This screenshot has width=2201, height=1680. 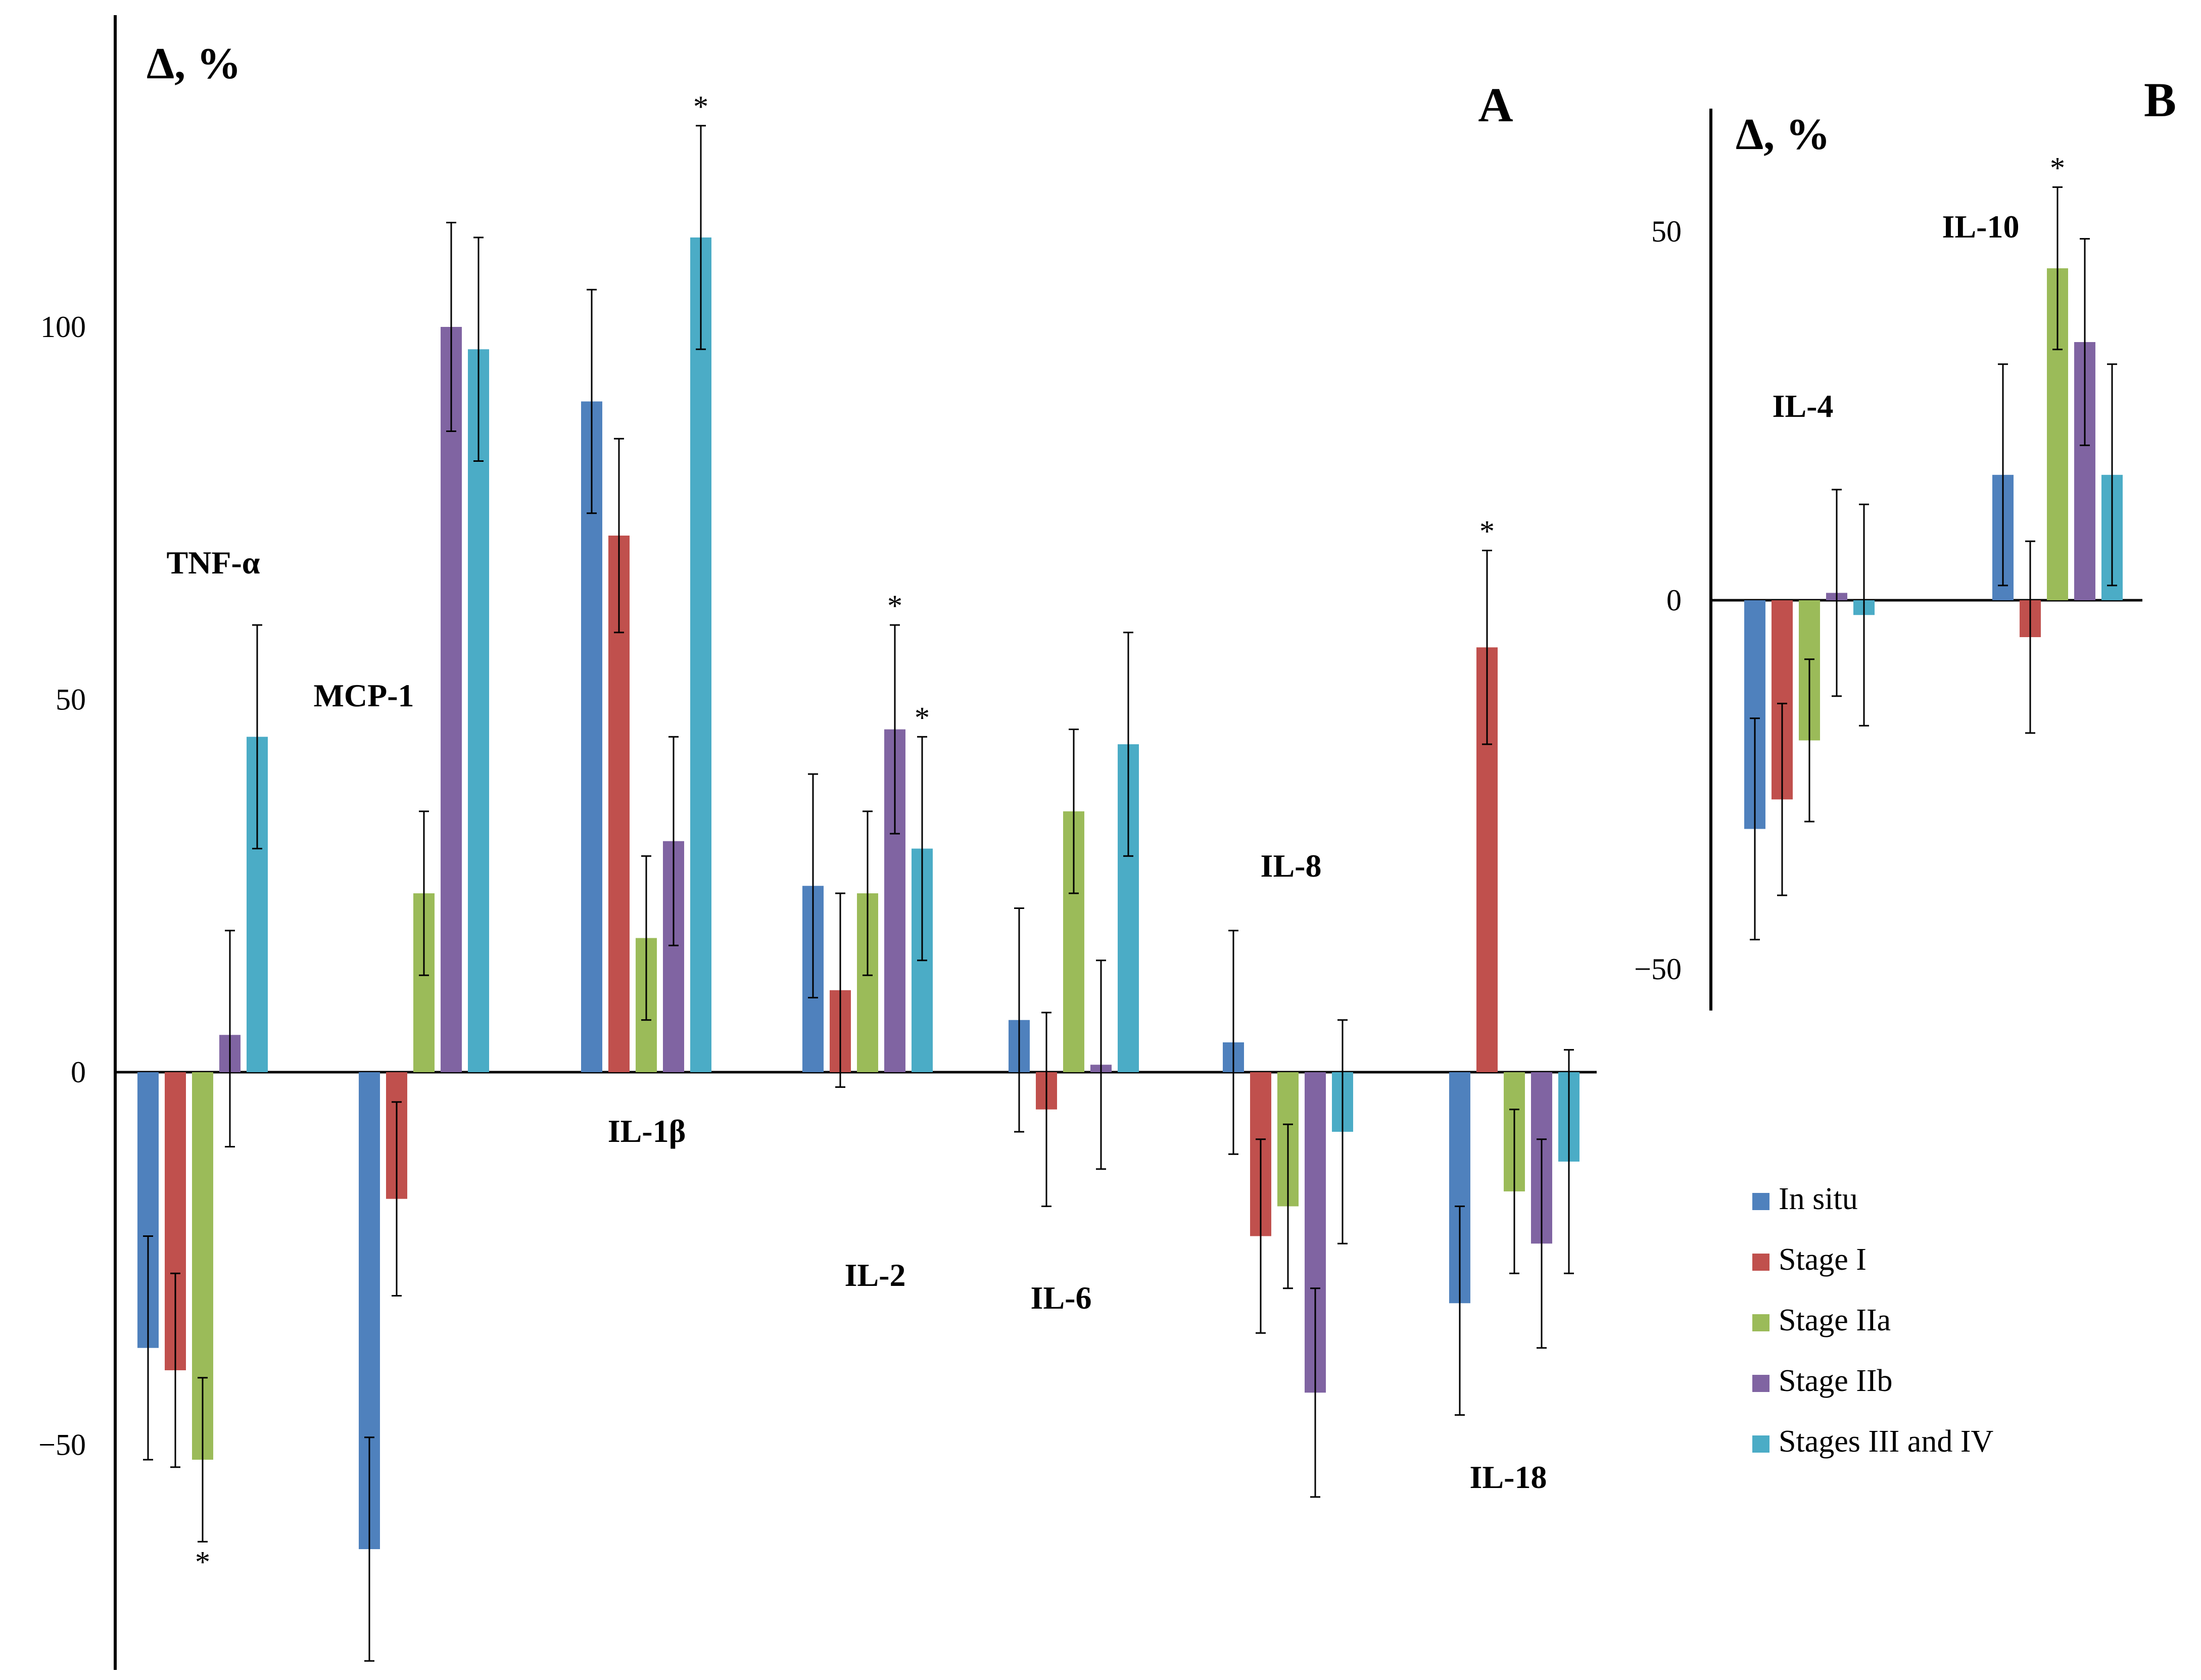 I want to click on legend-label-1: In situ, so click(x=1818, y=1199).